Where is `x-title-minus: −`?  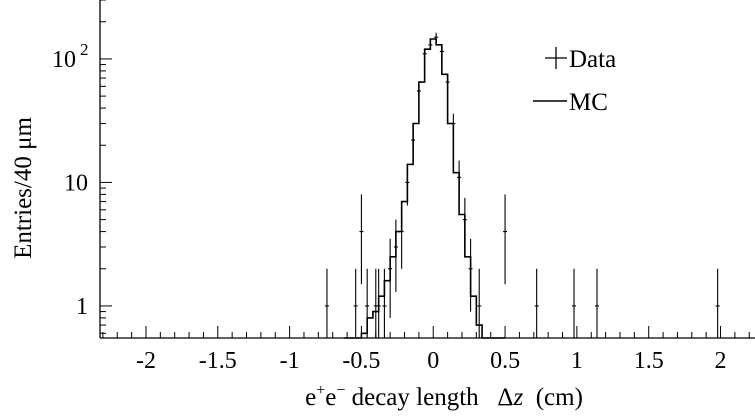
x-title-minus: − is located at coordinates (340, 390).